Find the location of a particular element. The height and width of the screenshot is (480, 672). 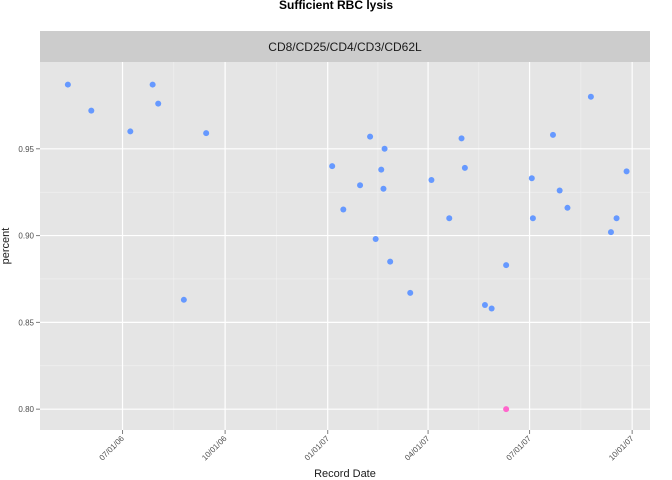

x-tick-label: 01/01/07 is located at coordinates (317, 448).